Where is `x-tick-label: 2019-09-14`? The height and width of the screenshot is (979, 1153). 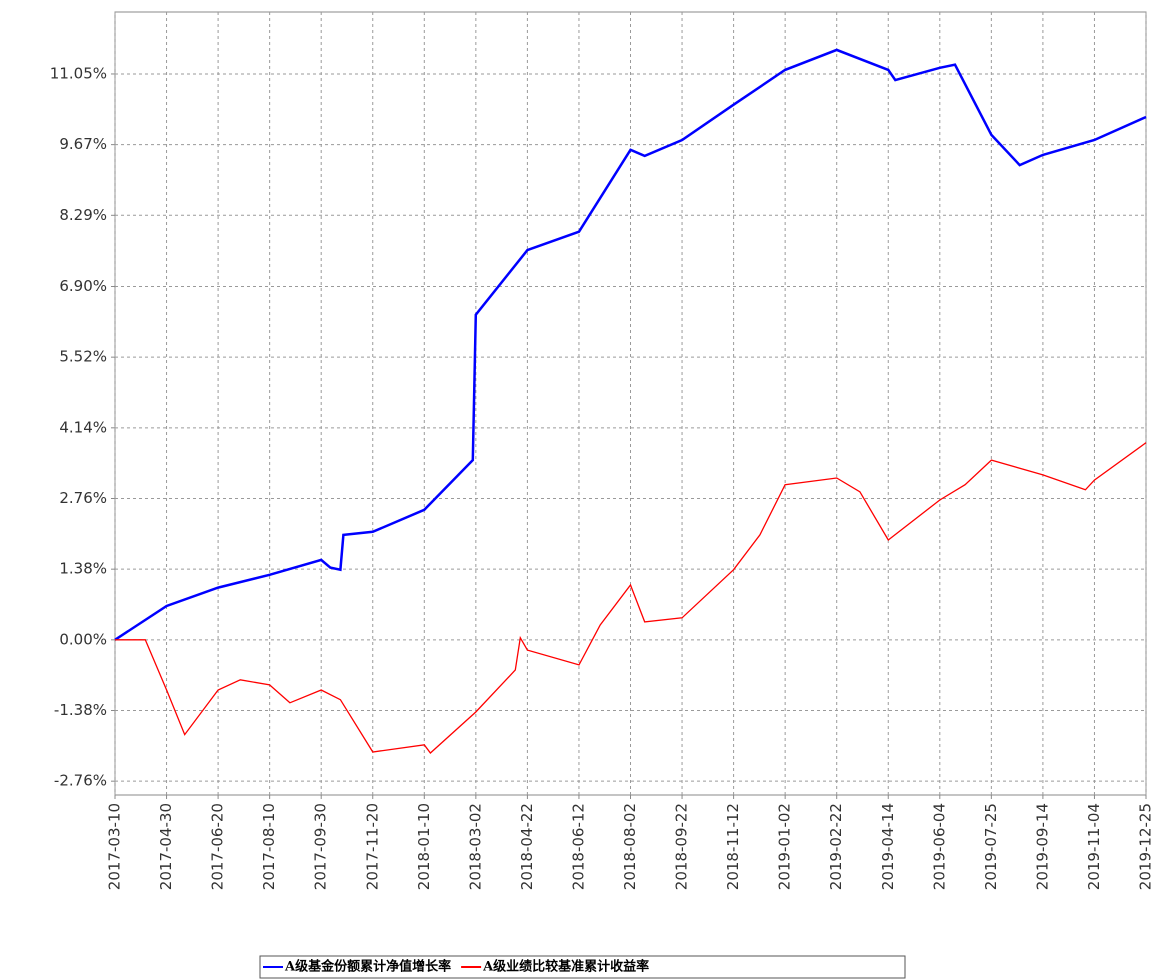 x-tick-label: 2019-09-14 is located at coordinates (1042, 846).